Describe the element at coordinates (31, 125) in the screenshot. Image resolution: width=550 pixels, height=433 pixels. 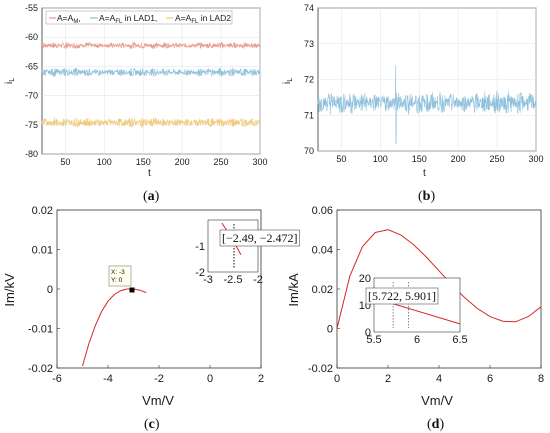
I see `tick-label-y: -75` at that location.